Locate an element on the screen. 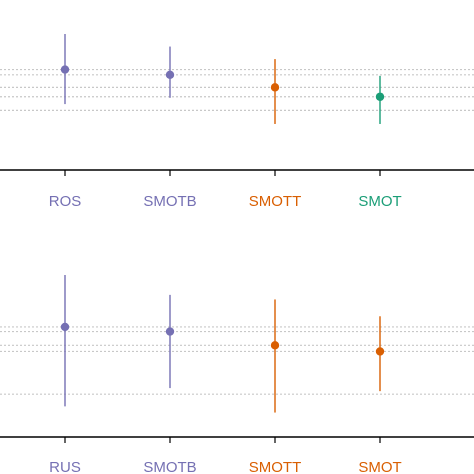 Image resolution: width=474 pixels, height=474 pixels. x-tick-label-1-1: ROS is located at coordinates (65, 201).